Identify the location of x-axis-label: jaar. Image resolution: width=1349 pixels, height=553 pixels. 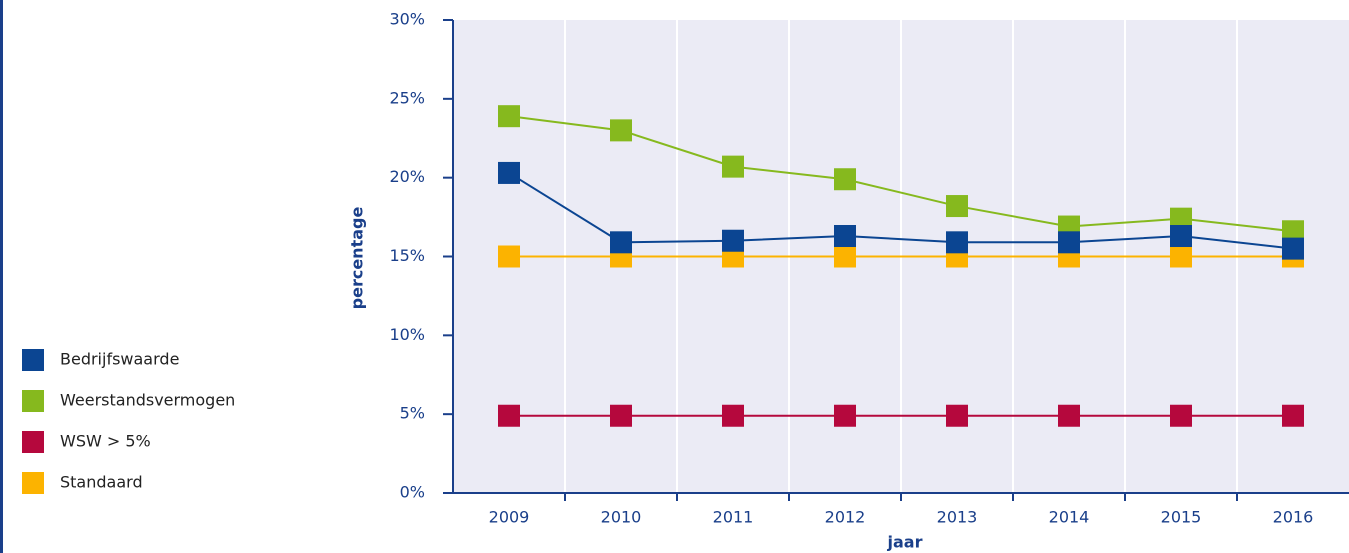
(905, 542).